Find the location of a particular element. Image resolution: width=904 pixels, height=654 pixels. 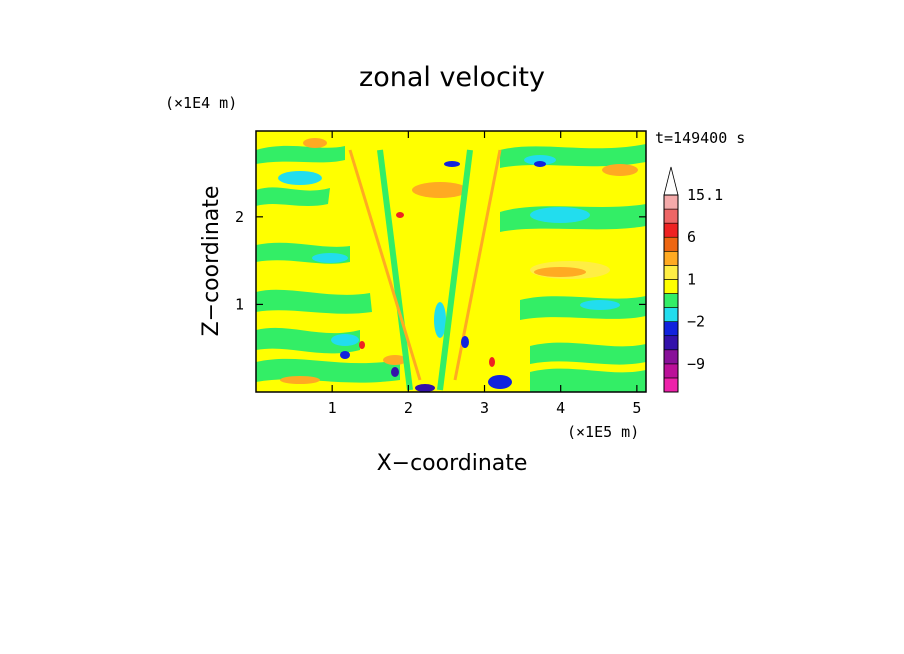

x-tick-label: 3 is located at coordinates (484, 408).